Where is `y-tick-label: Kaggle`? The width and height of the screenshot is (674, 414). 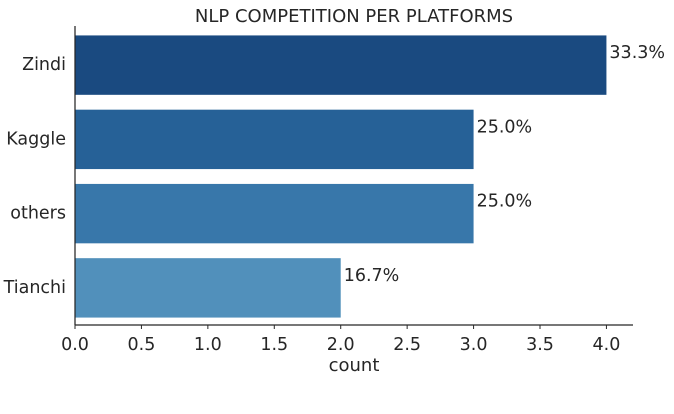 y-tick-label: Kaggle is located at coordinates (36, 139).